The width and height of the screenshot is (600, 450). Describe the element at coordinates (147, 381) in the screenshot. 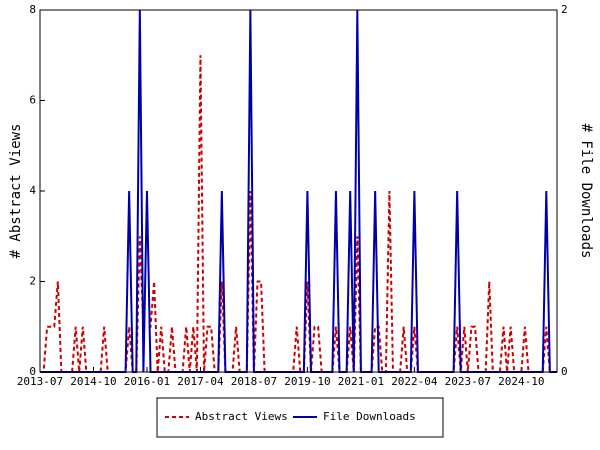

I see `x-tick-label: 2016-01` at that location.